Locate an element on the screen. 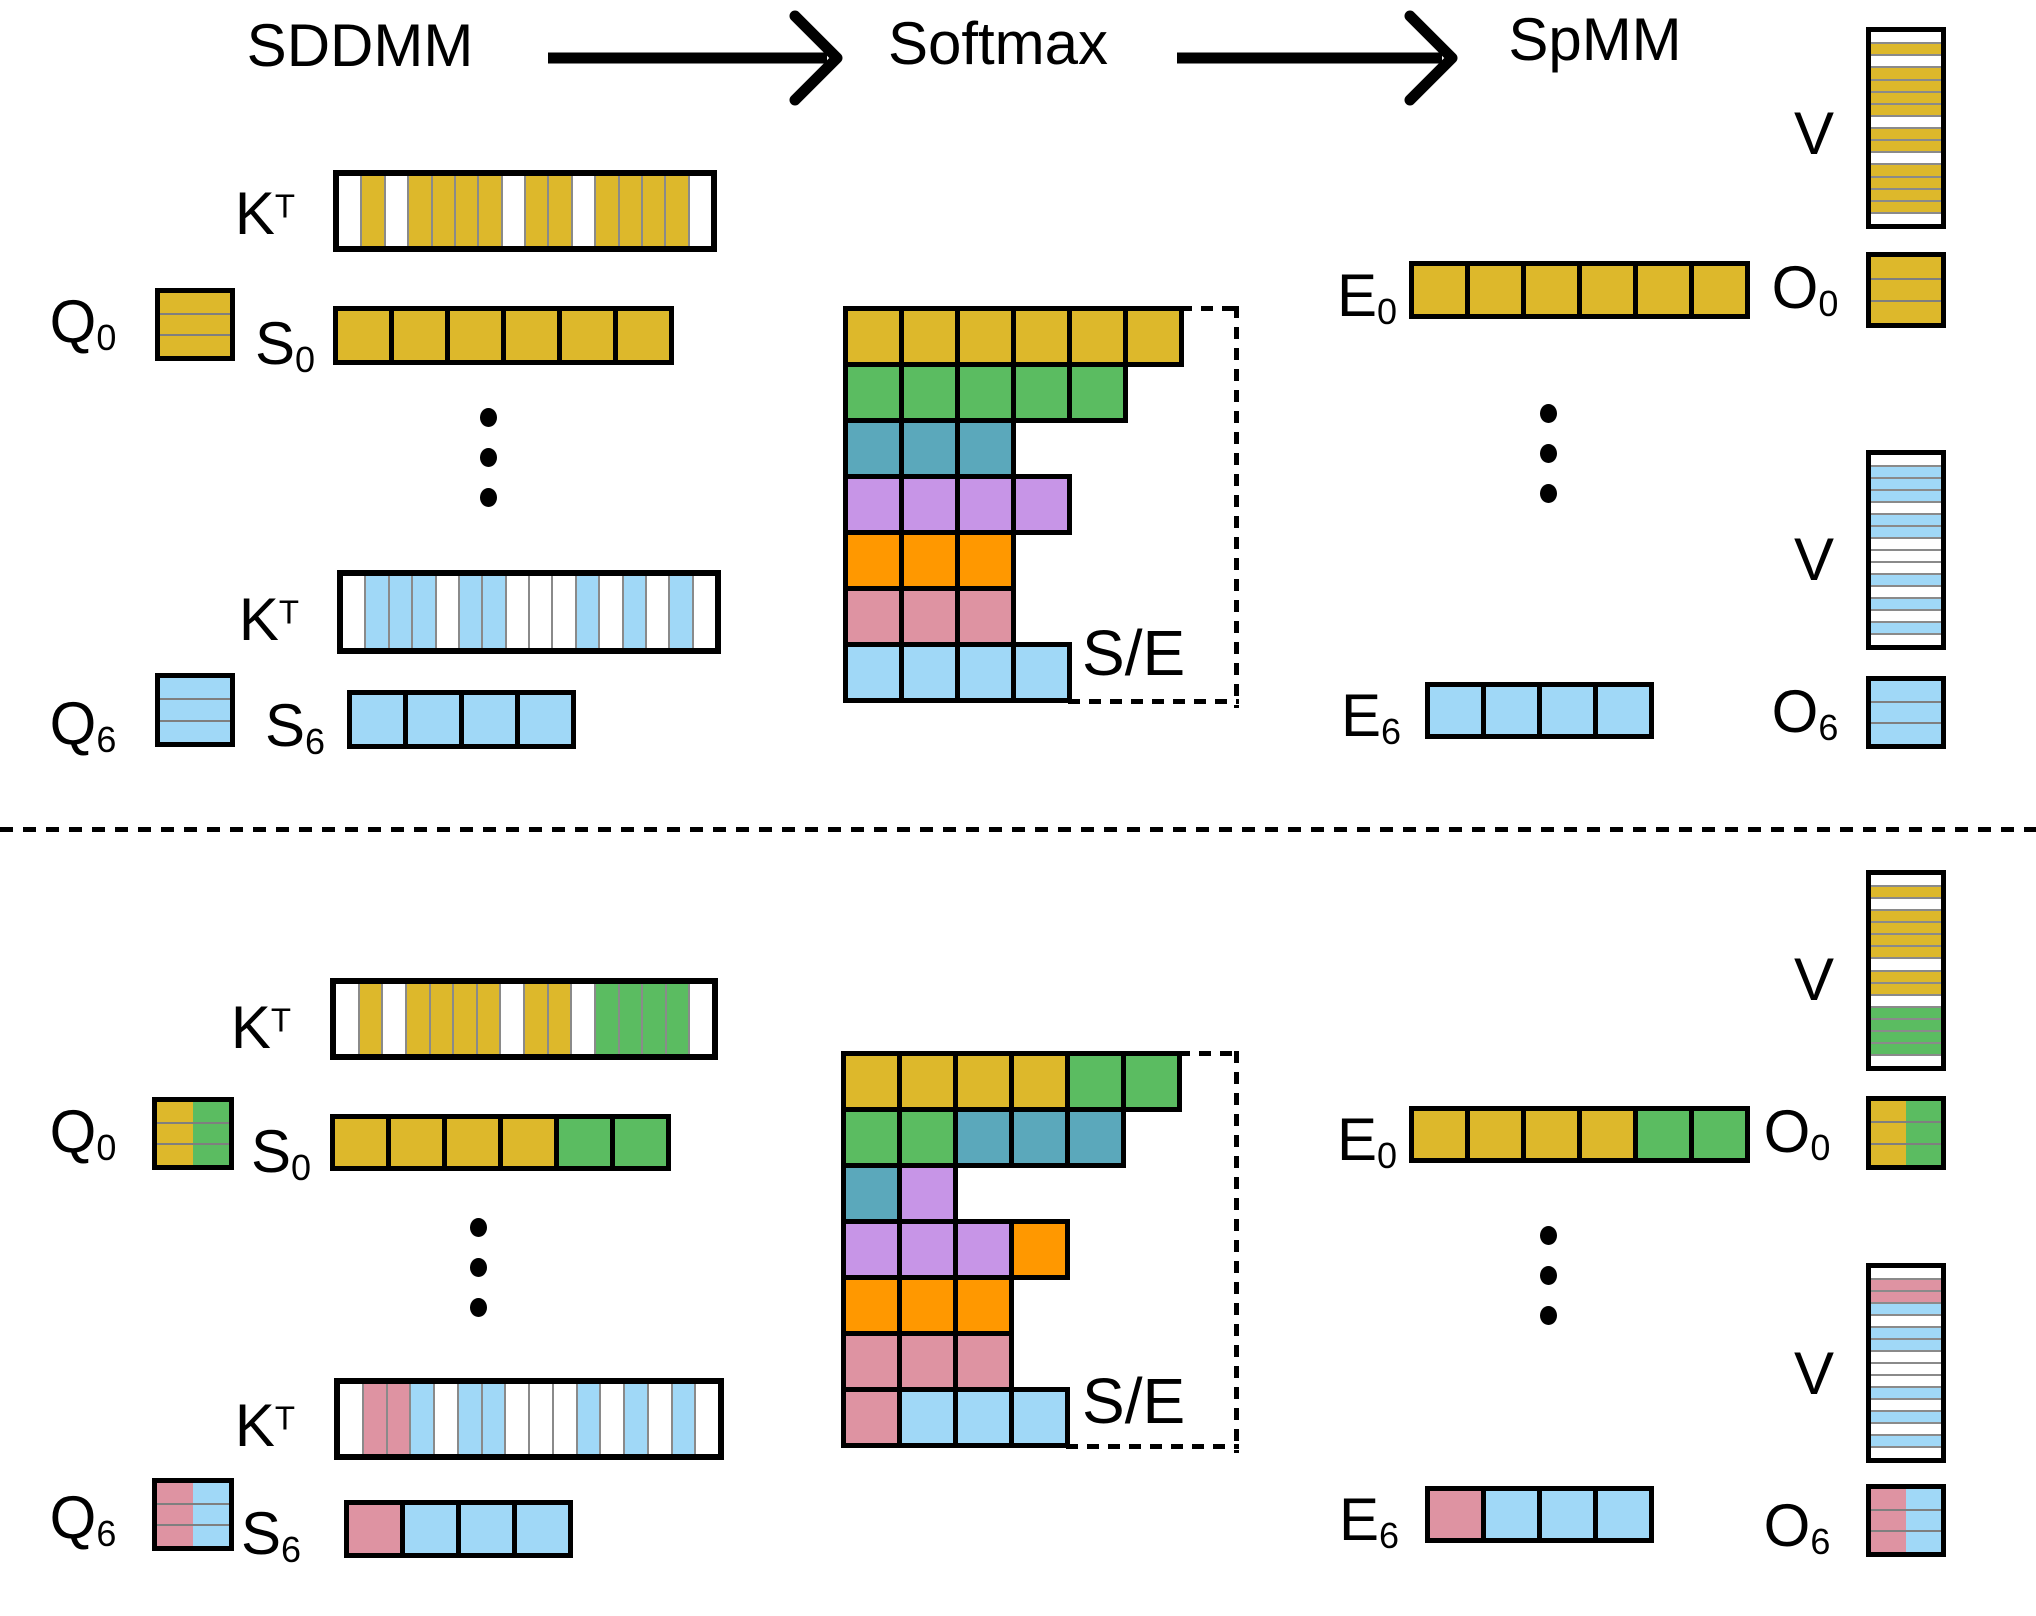 Image resolution: width=2036 pixels, height=1616 pixels. ellipsis-right-bottom is located at coordinates (1548, 1286).